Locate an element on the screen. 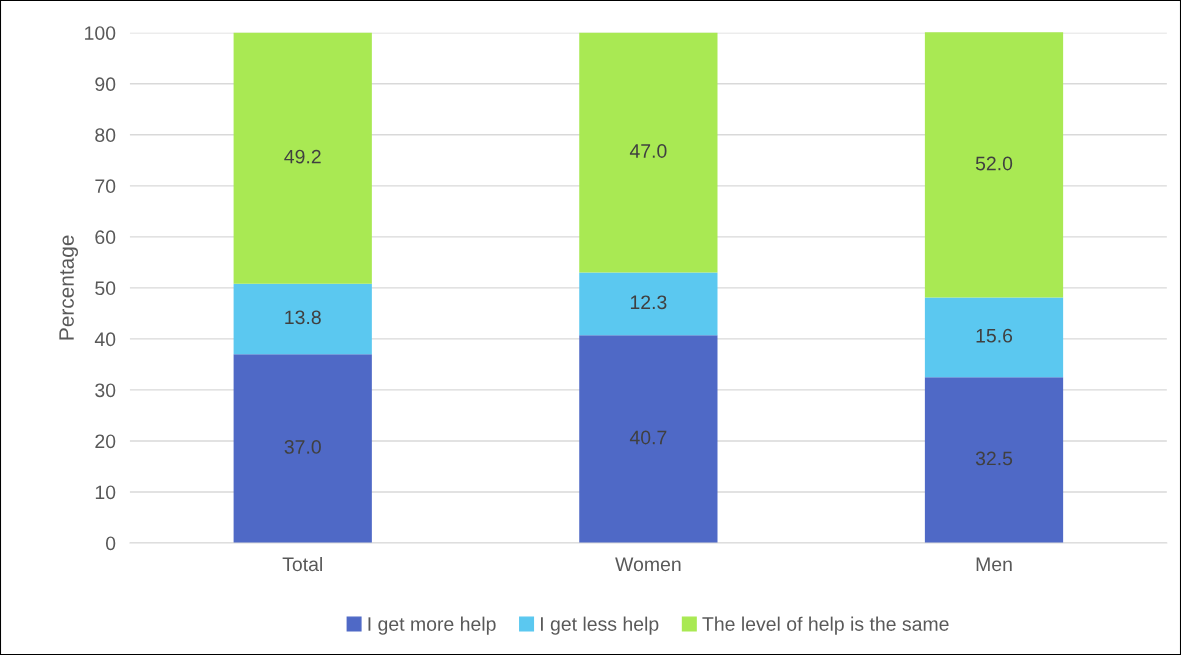  data-label: 12.3 is located at coordinates (648, 302).